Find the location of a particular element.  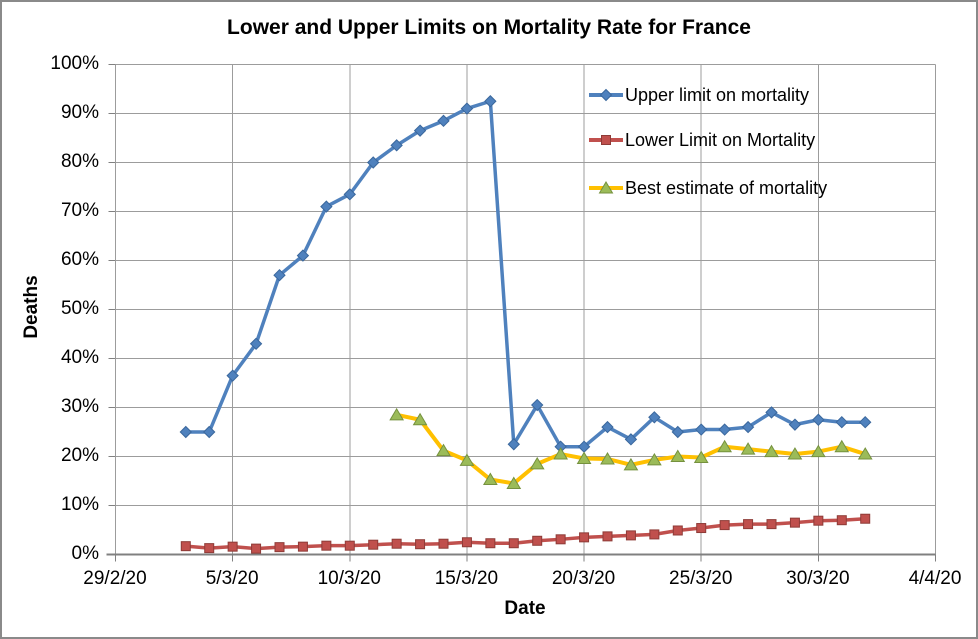

y-tick-label: 0% is located at coordinates (85, 553).